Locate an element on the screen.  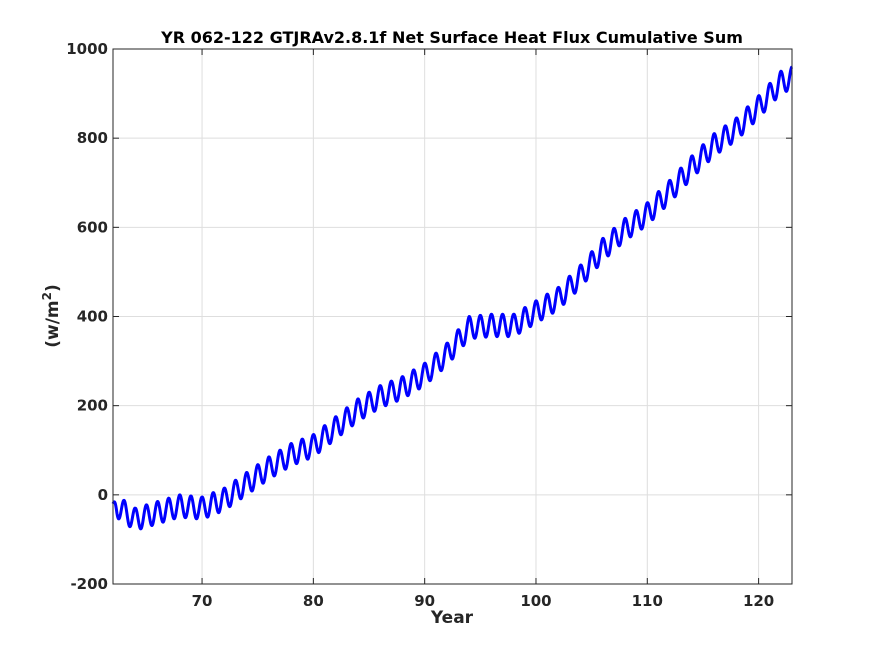
x-tick-label: 100 is located at coordinates (535, 601).